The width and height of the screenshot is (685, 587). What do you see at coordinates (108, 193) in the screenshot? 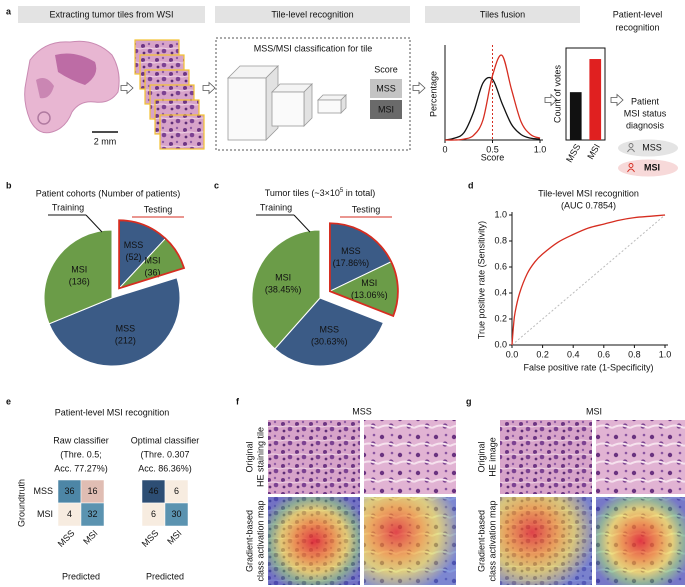
I see `chart-title: Patient cohorts (Number of patients)` at bounding box center [108, 193].